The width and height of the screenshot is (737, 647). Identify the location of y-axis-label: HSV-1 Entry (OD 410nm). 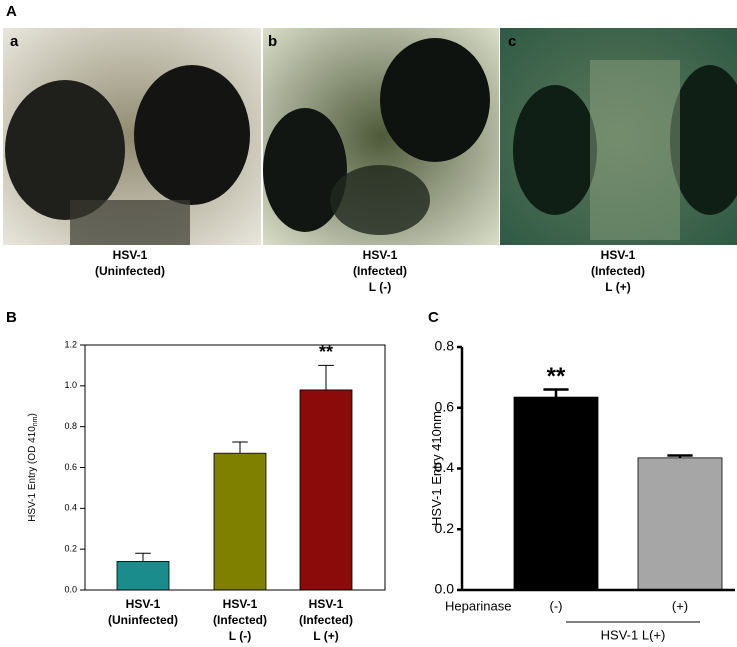
(33, 467).